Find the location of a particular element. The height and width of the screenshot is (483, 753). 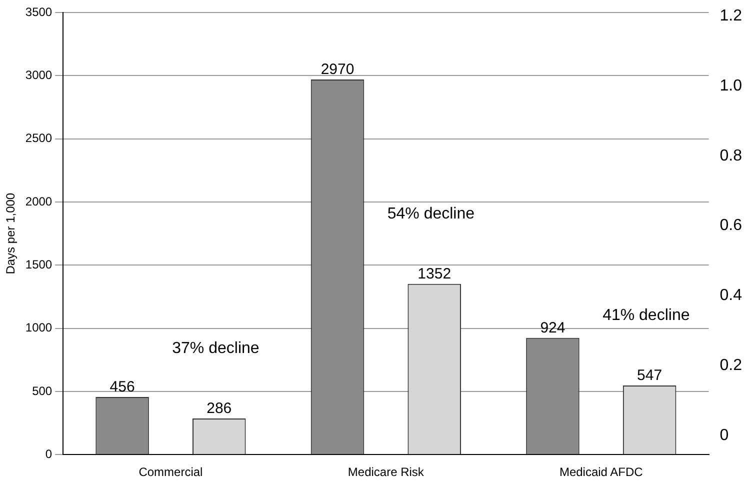

y2-tick-label: 0.6 is located at coordinates (731, 225).